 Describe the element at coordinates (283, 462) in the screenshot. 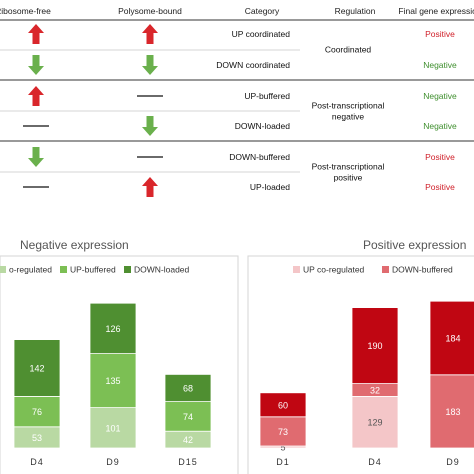

I see `positive-chart-x-tick: D1` at that location.